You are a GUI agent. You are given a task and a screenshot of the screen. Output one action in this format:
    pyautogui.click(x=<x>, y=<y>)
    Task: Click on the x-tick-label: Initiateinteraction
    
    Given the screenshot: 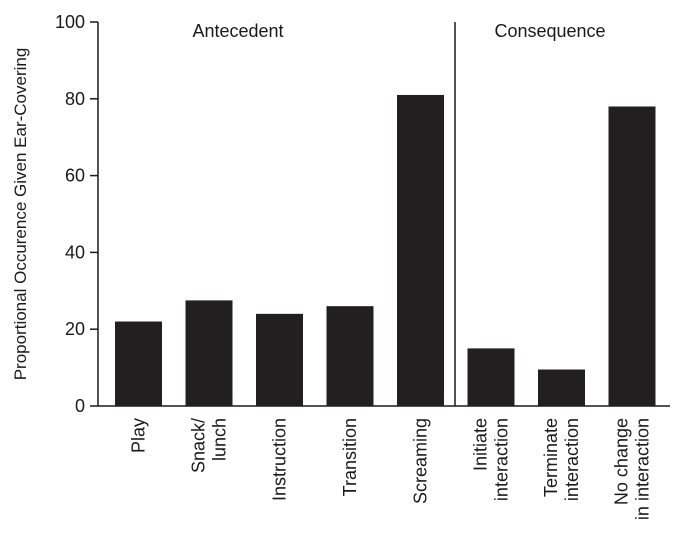 What is the action you would take?
    pyautogui.click(x=491, y=459)
    